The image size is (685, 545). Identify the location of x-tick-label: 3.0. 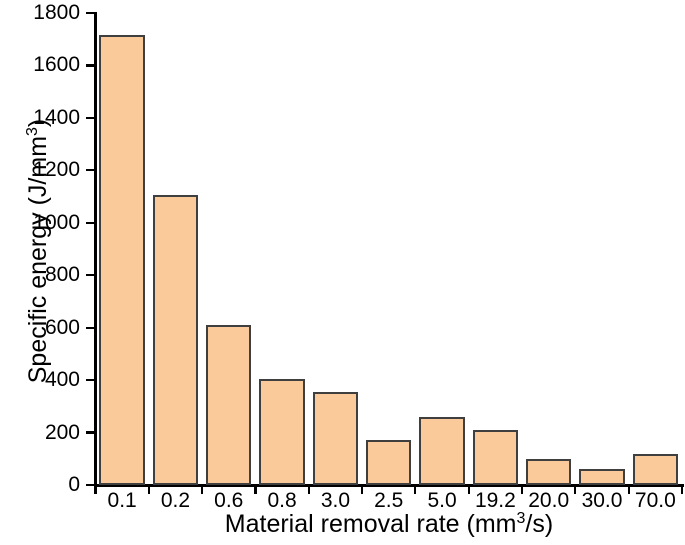
(335, 500).